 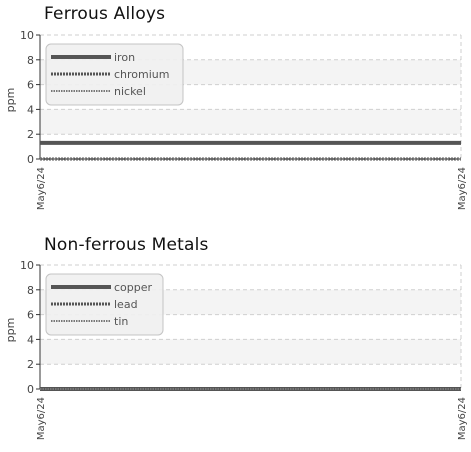 What do you see at coordinates (121, 321) in the screenshot?
I see `legend-label-tin: tin` at bounding box center [121, 321].